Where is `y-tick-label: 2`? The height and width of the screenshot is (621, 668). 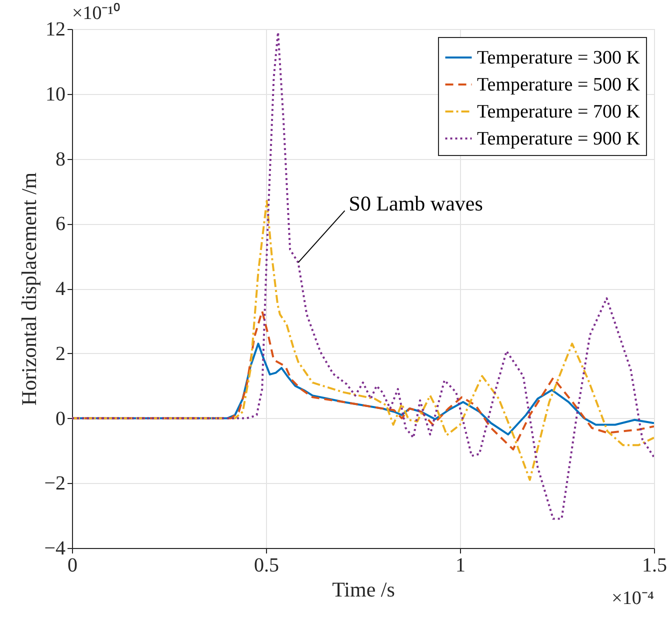
y-tick-label: 2 is located at coordinates (61, 353).